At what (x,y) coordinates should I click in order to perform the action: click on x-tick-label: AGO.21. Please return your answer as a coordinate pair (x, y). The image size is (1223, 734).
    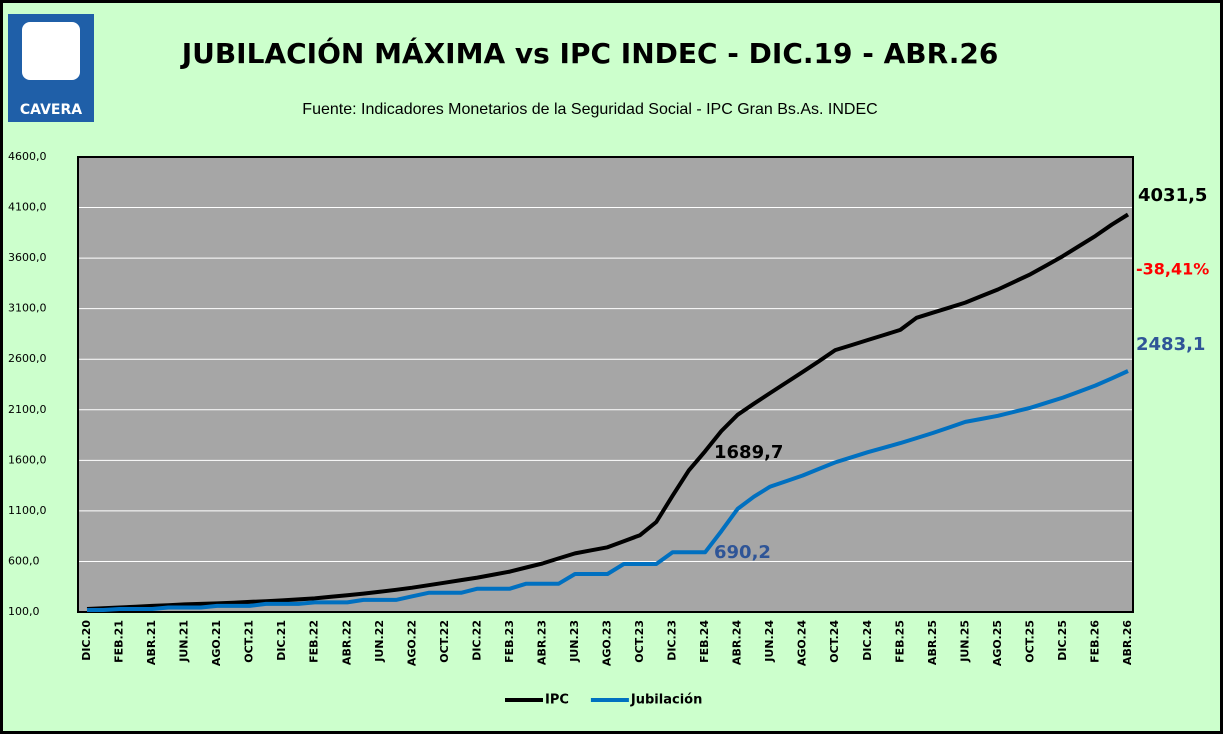
    Looking at the image, I should click on (216, 643).